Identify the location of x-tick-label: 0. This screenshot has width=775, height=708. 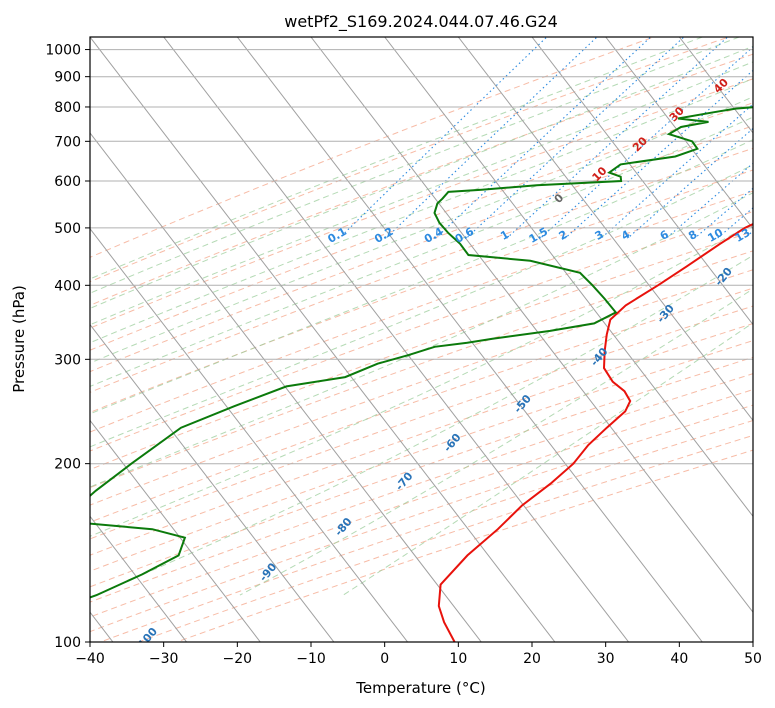
(384, 659).